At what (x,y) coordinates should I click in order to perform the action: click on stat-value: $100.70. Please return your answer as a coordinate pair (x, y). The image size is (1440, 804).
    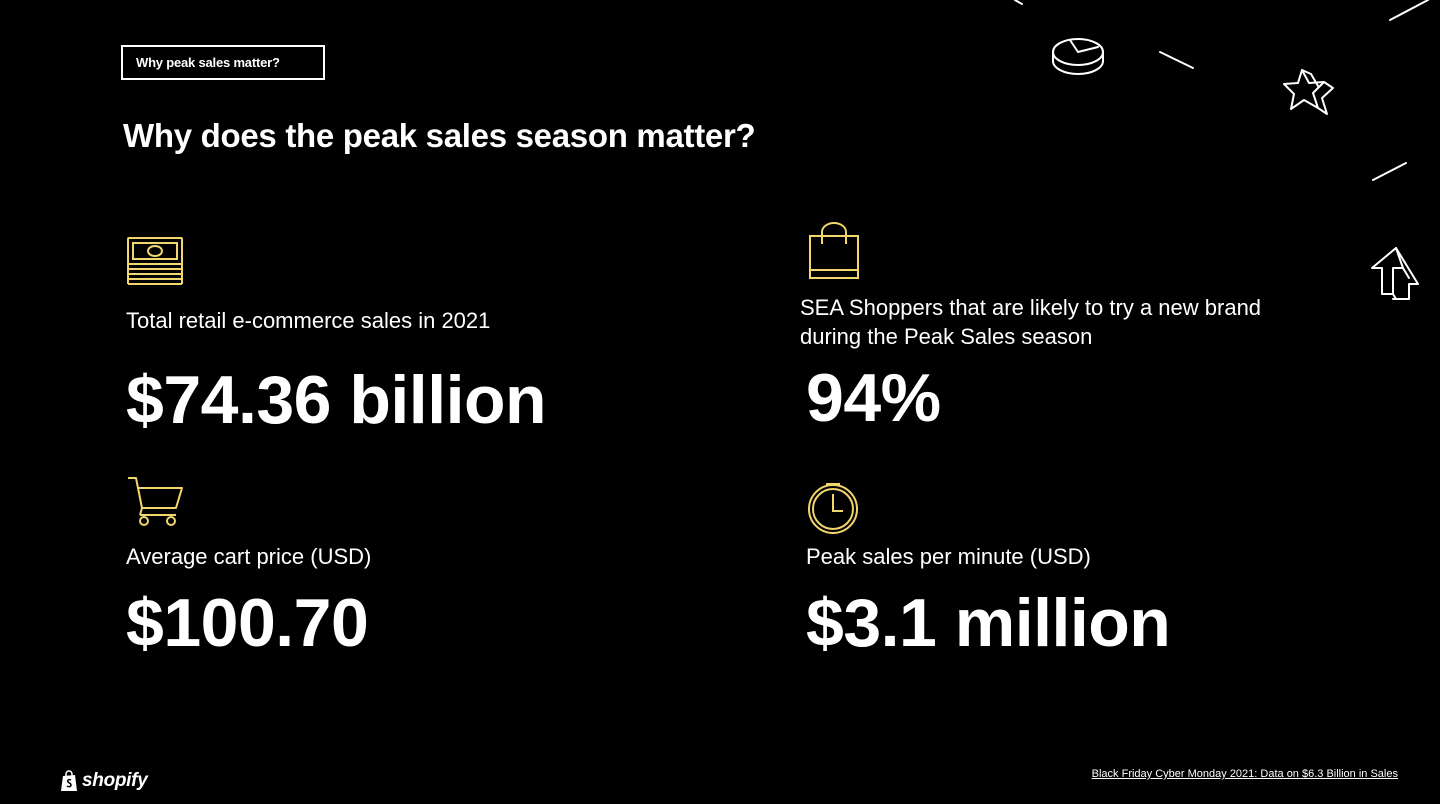
    Looking at the image, I should click on (247, 623).